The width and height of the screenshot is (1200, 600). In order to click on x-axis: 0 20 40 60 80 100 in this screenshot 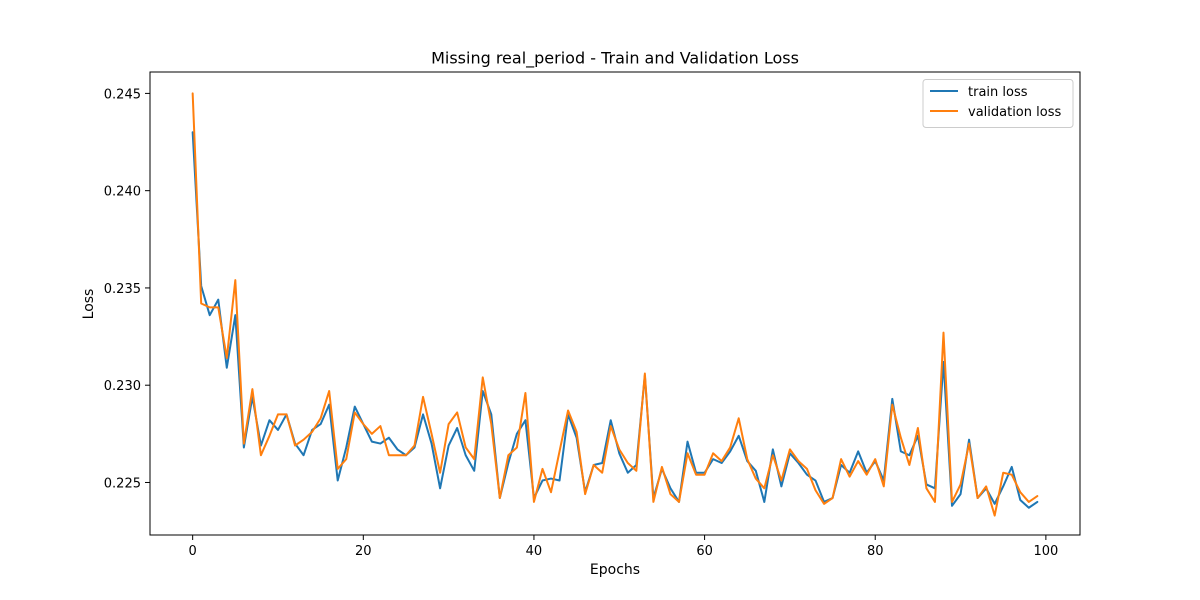, I will do `click(623, 547)`.